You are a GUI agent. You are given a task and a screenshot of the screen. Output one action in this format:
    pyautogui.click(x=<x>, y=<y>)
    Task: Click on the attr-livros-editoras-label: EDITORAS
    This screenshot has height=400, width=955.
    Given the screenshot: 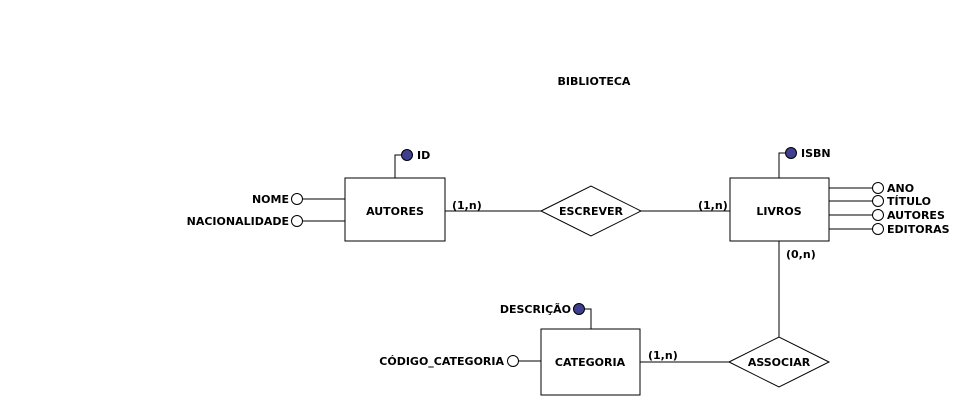 What is the action you would take?
    pyautogui.click(x=918, y=229)
    